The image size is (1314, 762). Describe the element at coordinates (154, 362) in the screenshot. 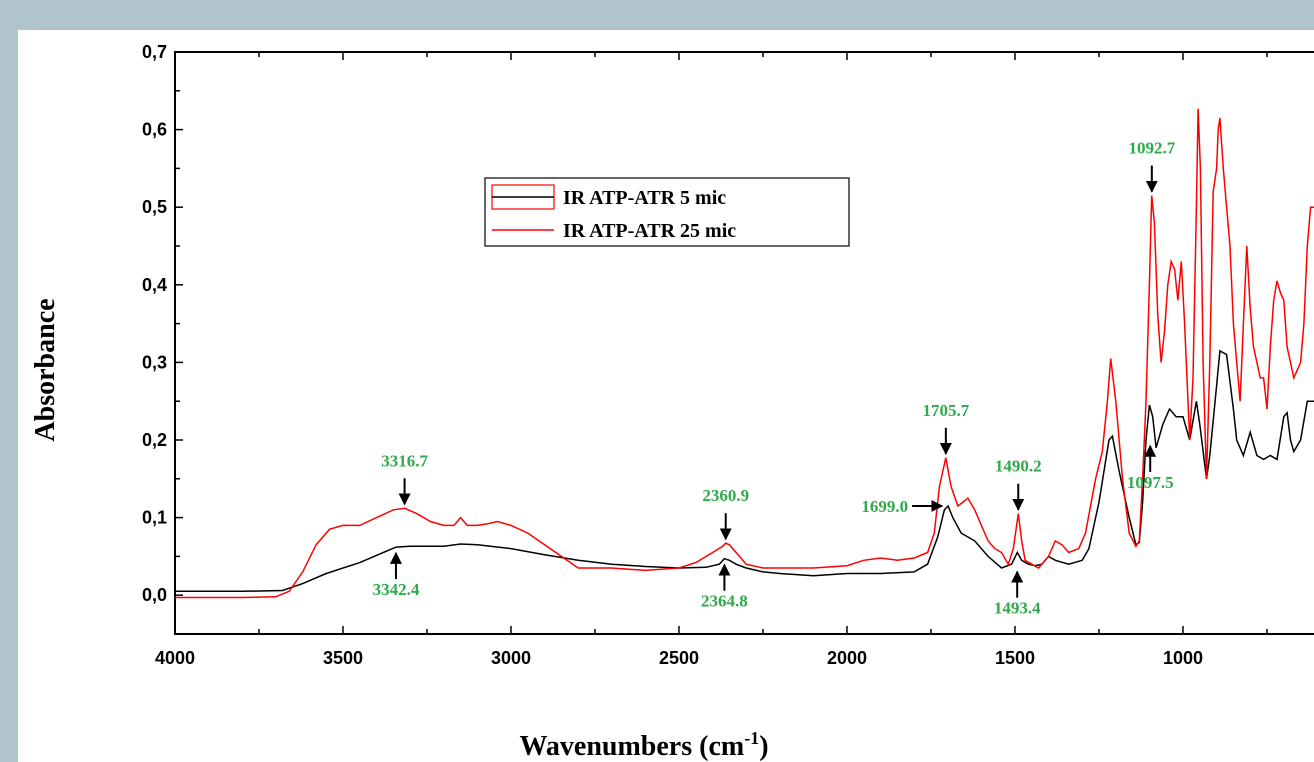

I see `y-tick-label: 0,3` at that location.